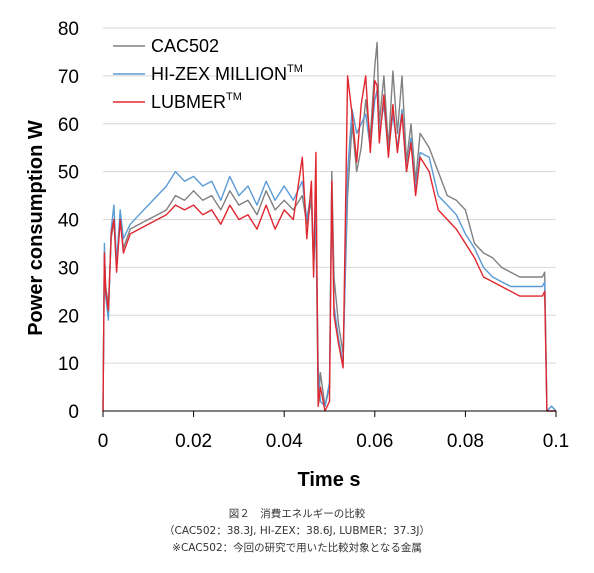 This screenshot has width=594, height=573. What do you see at coordinates (68, 125) in the screenshot?
I see `y-tick-label: 60` at bounding box center [68, 125].